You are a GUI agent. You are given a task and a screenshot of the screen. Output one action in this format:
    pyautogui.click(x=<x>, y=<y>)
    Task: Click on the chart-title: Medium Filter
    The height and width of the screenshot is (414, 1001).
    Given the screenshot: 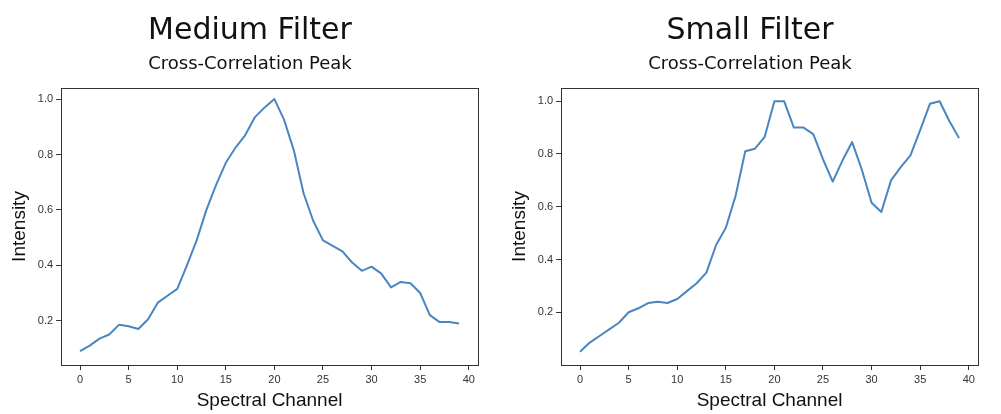 What is the action you would take?
    pyautogui.click(x=250, y=29)
    